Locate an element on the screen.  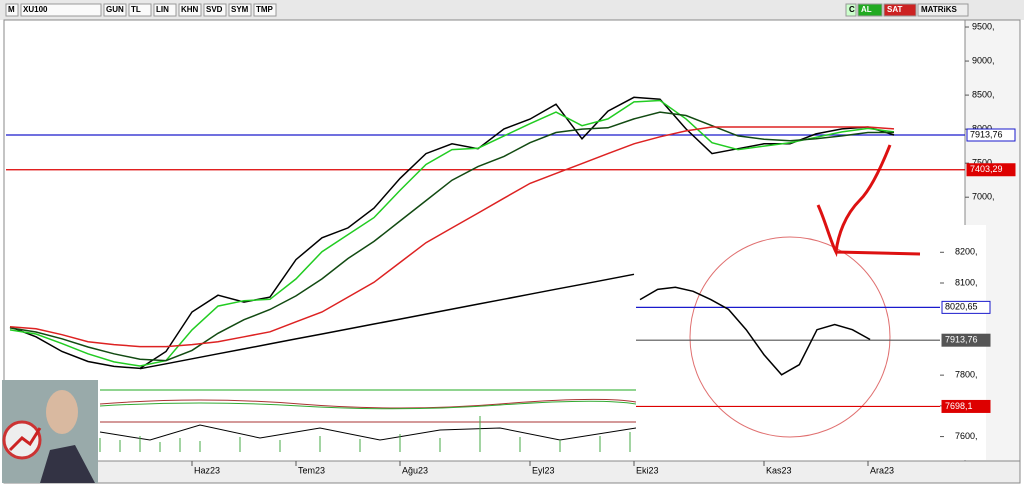
hand-arrow is located at coordinates (868, 201).